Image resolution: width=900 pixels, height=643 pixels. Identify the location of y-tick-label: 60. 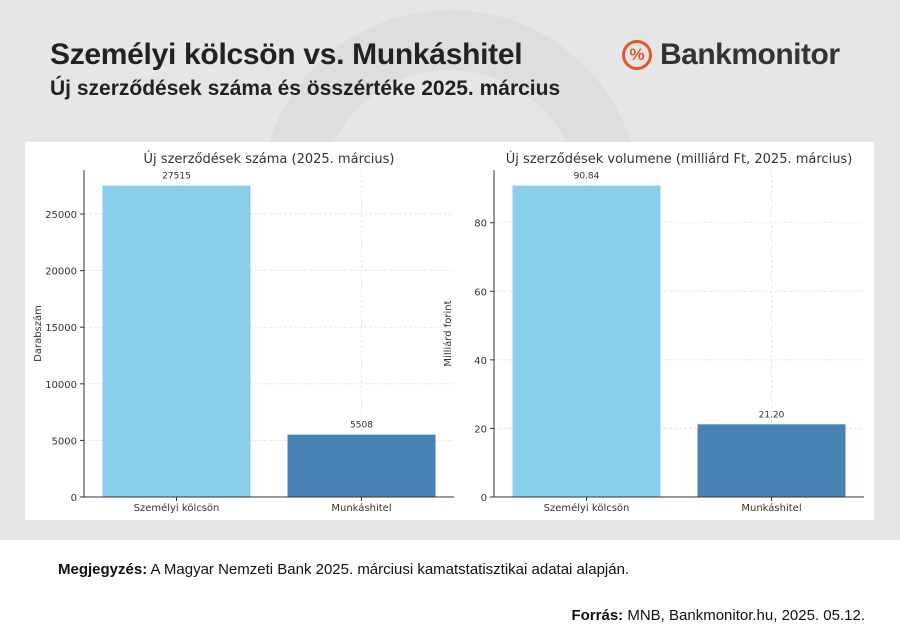
(480, 292).